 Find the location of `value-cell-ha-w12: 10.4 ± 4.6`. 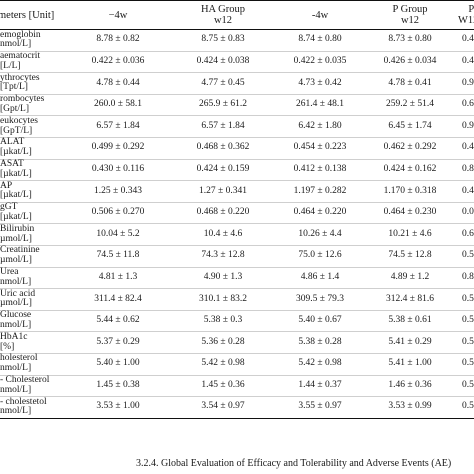

value-cell-ha-w12: 10.4 ± 4.6 is located at coordinates (223, 233).